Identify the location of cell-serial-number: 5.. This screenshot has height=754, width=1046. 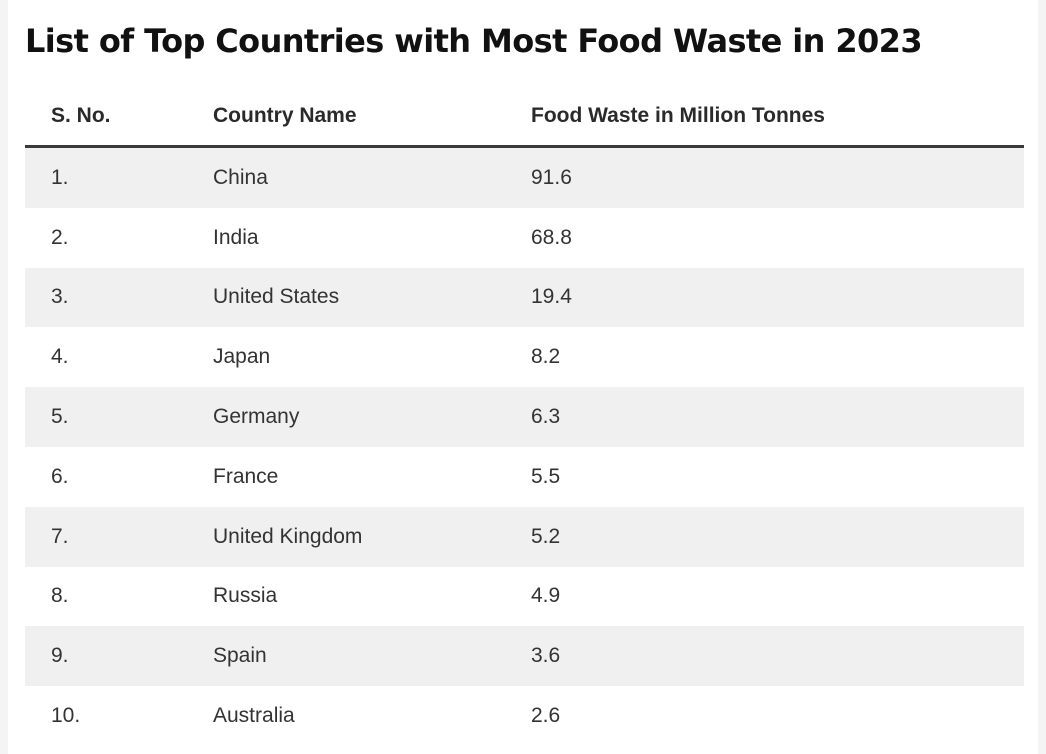
(106, 417).